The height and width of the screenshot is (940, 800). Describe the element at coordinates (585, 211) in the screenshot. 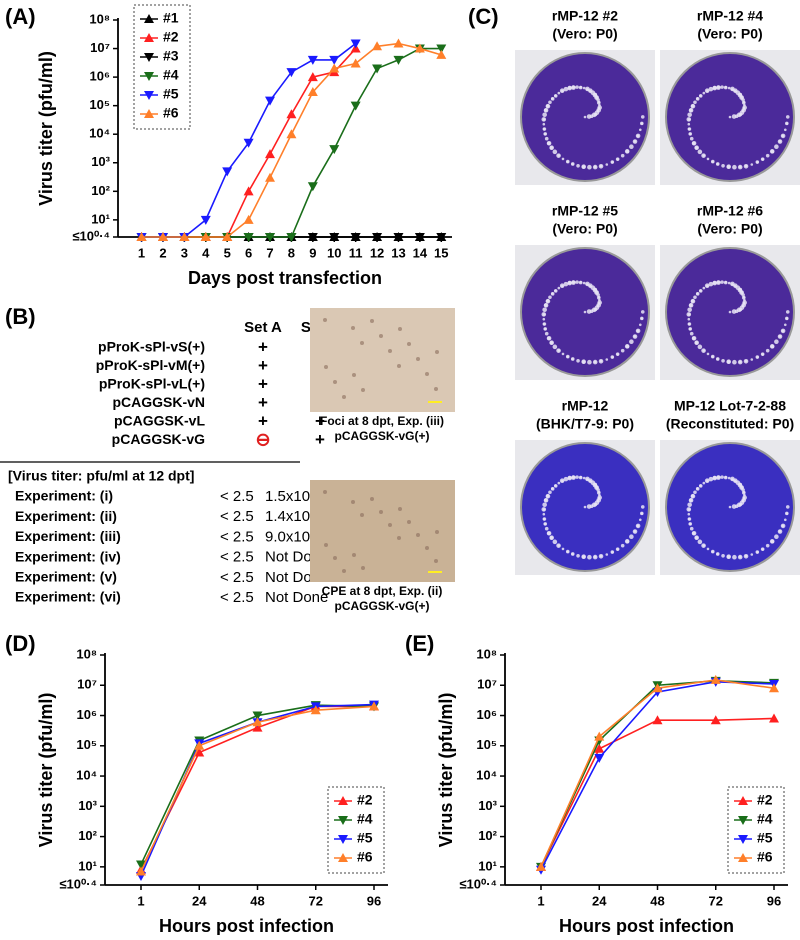

I see `plate-label: rMP-12 #5` at that location.